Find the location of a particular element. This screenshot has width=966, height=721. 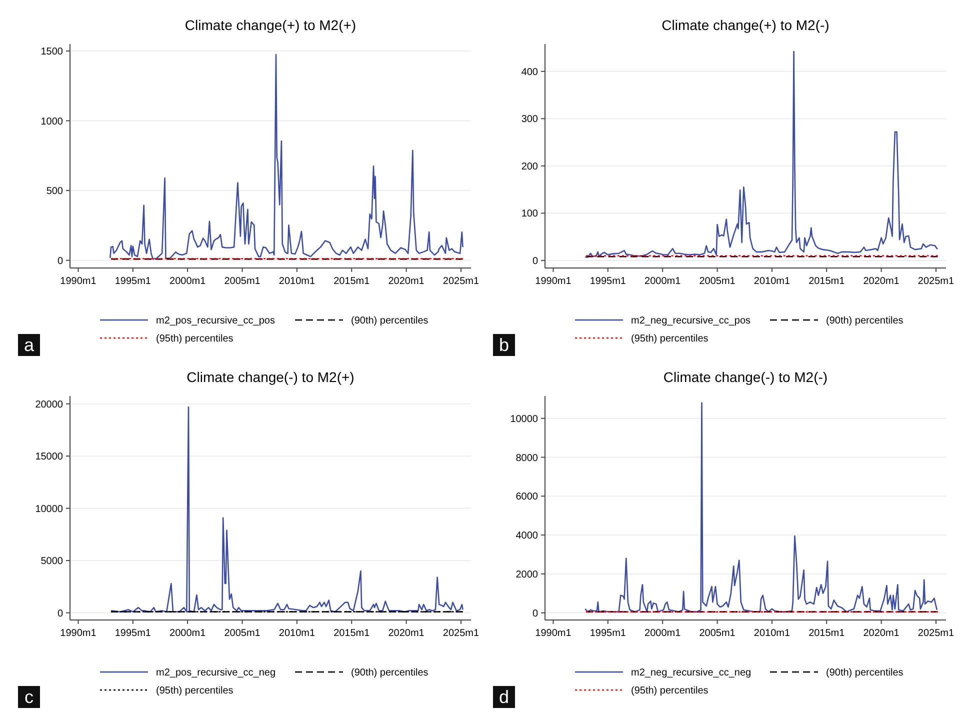

y-tick-label: 15000 is located at coordinates (49, 457).